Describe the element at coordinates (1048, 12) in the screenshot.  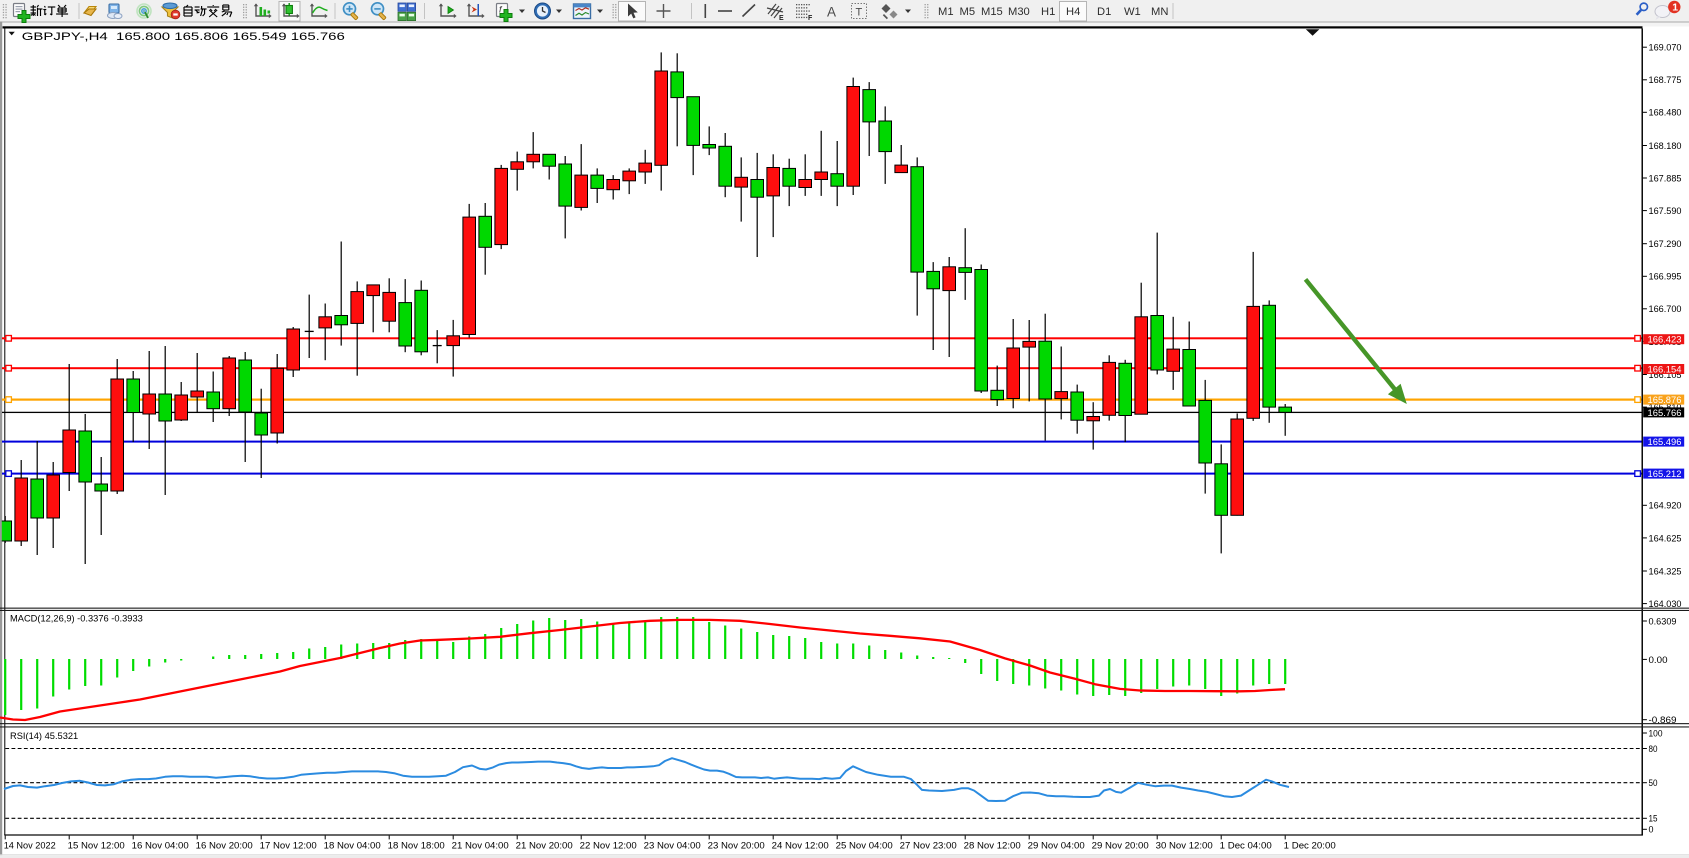
I see `svg-text: H1` at that location.